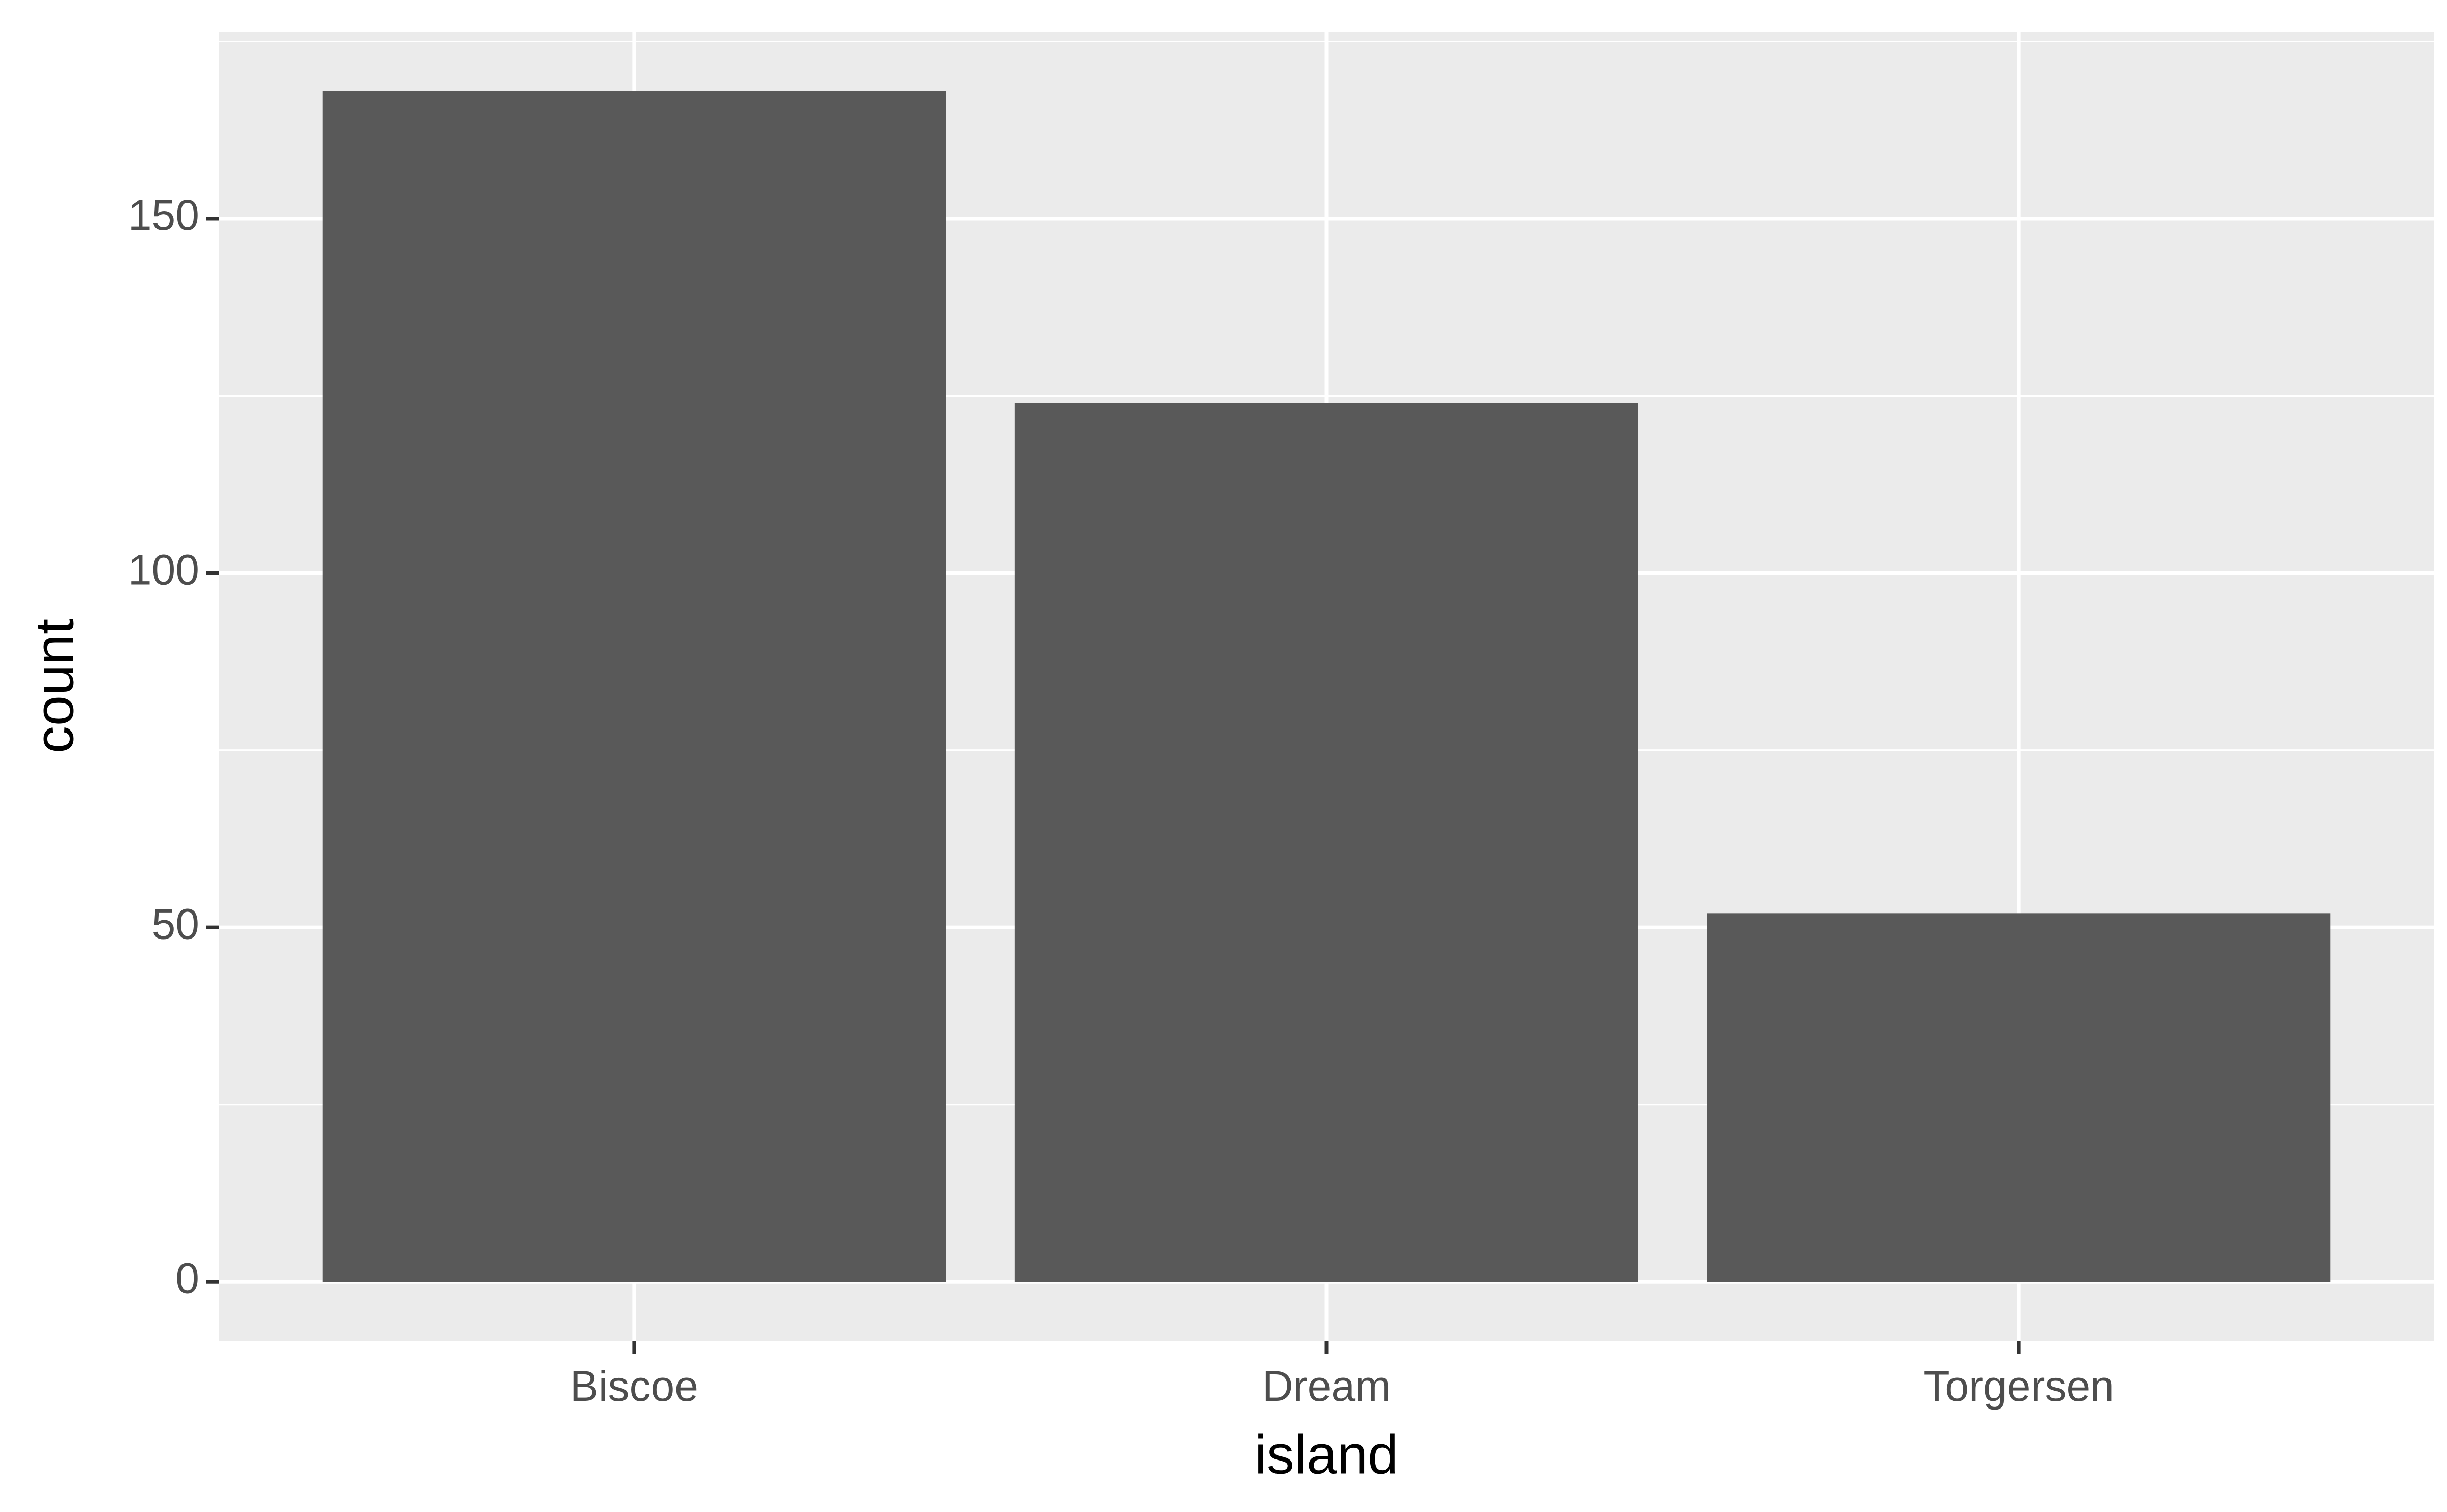 The image size is (2447, 1512). What do you see at coordinates (634, 1386) in the screenshot?
I see `x-tick-label: Biscoe` at bounding box center [634, 1386].